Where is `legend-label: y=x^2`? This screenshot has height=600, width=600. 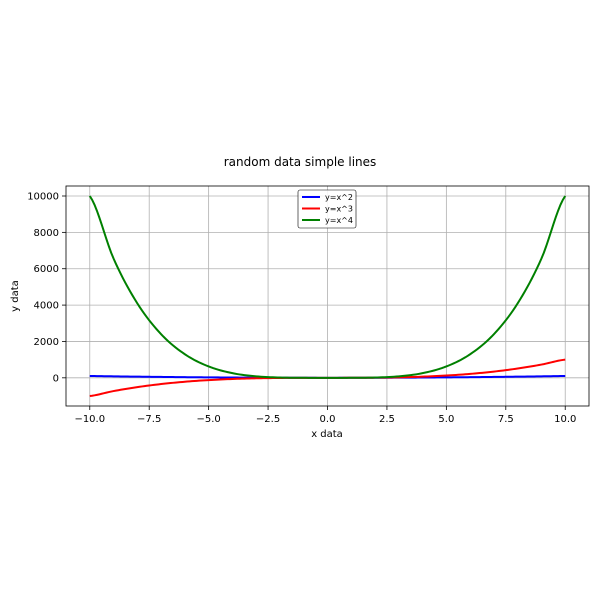
legend-label: y=x^2 is located at coordinates (339, 197).